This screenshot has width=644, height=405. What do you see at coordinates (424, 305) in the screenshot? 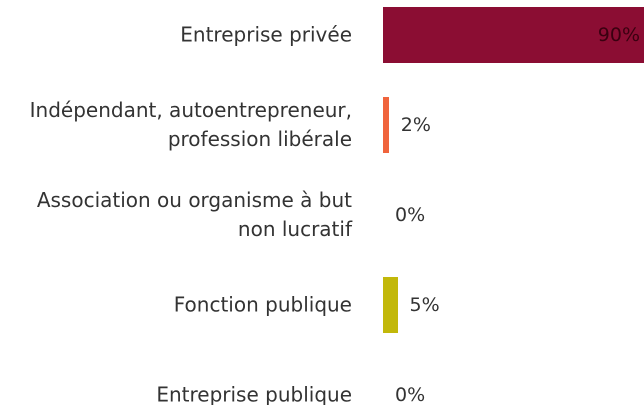
I see `value-label: 5%` at bounding box center [424, 305].